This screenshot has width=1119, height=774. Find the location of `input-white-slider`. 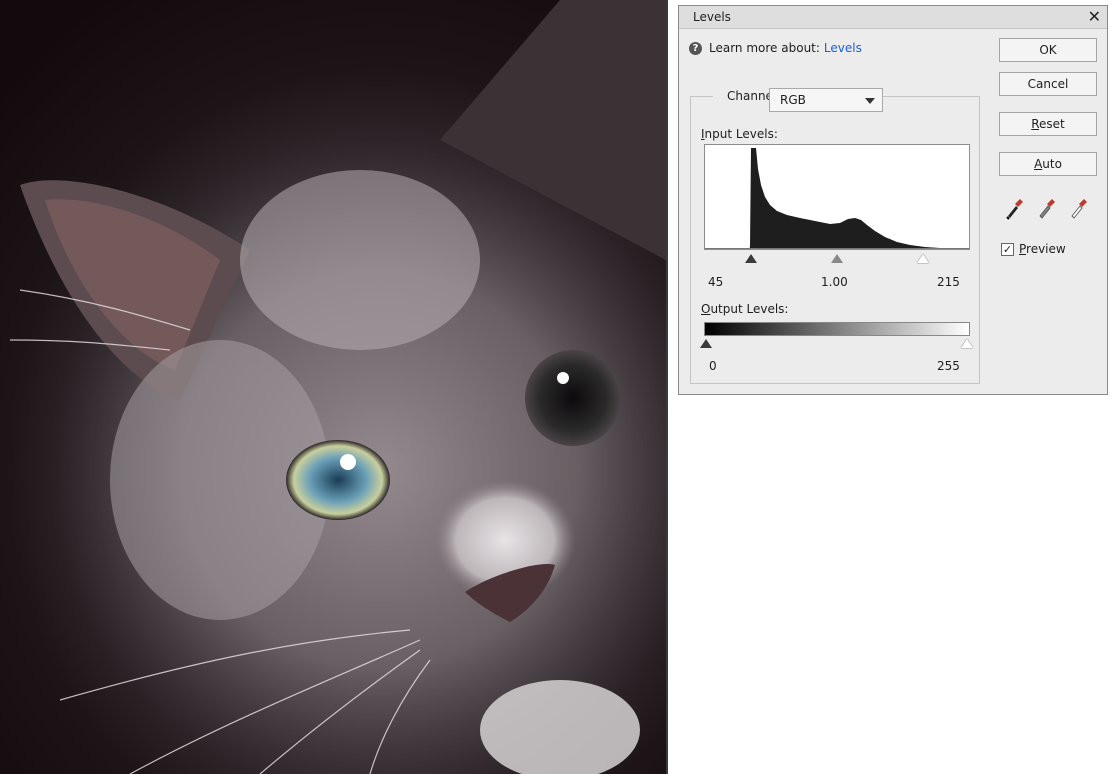

input-white-slider is located at coordinates (923, 258).